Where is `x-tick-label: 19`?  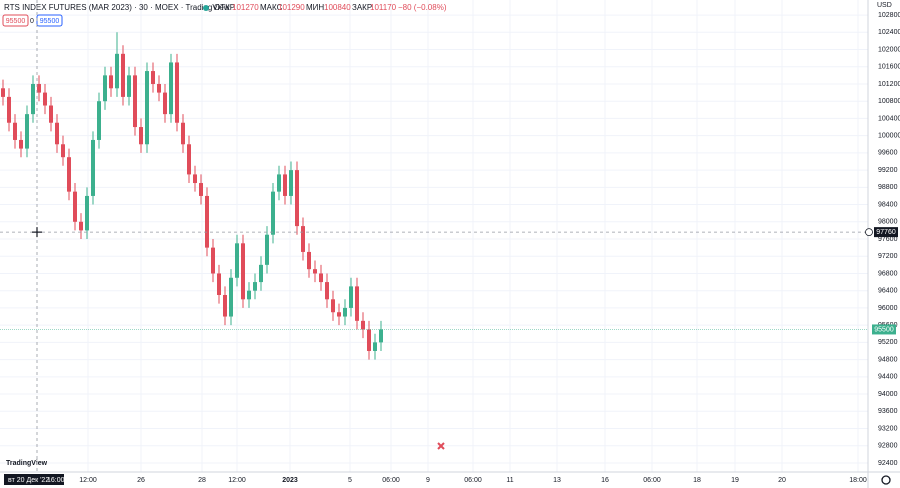
x-tick-label: 19 is located at coordinates (735, 480).